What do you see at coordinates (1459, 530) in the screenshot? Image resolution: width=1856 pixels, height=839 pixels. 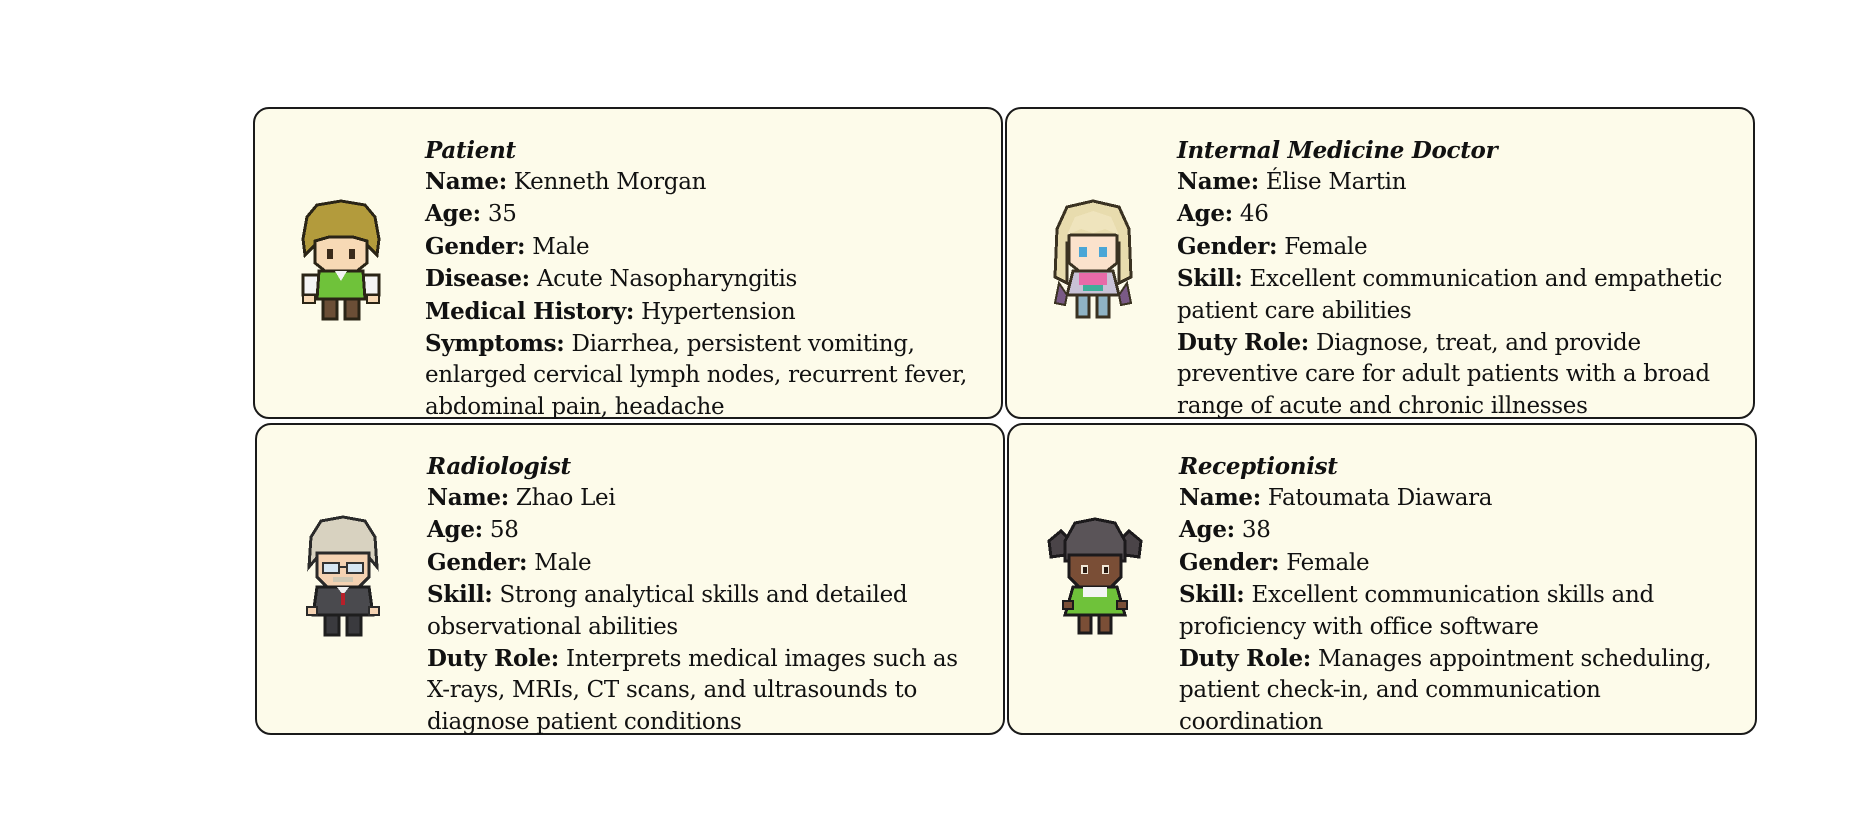 I see `field-age: Age: 38` at bounding box center [1459, 530].